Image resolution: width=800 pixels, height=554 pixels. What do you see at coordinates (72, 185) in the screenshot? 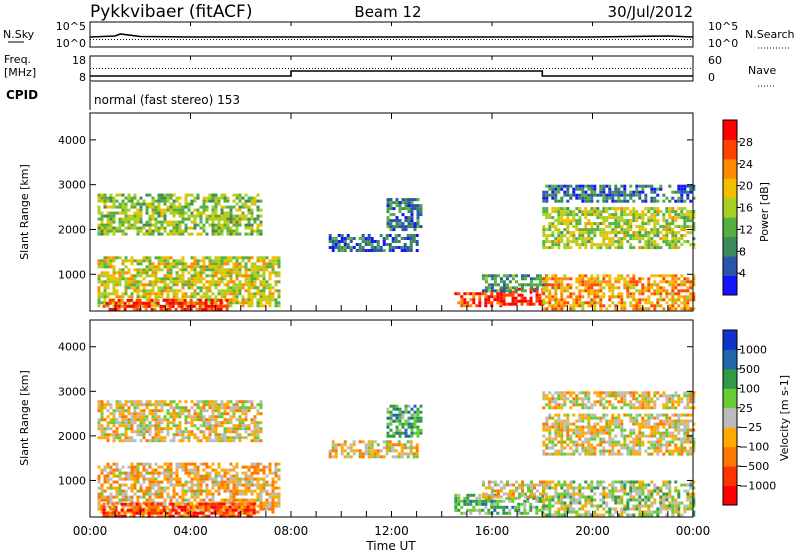
I see `power-ytick-label: 3000` at bounding box center [72, 185].